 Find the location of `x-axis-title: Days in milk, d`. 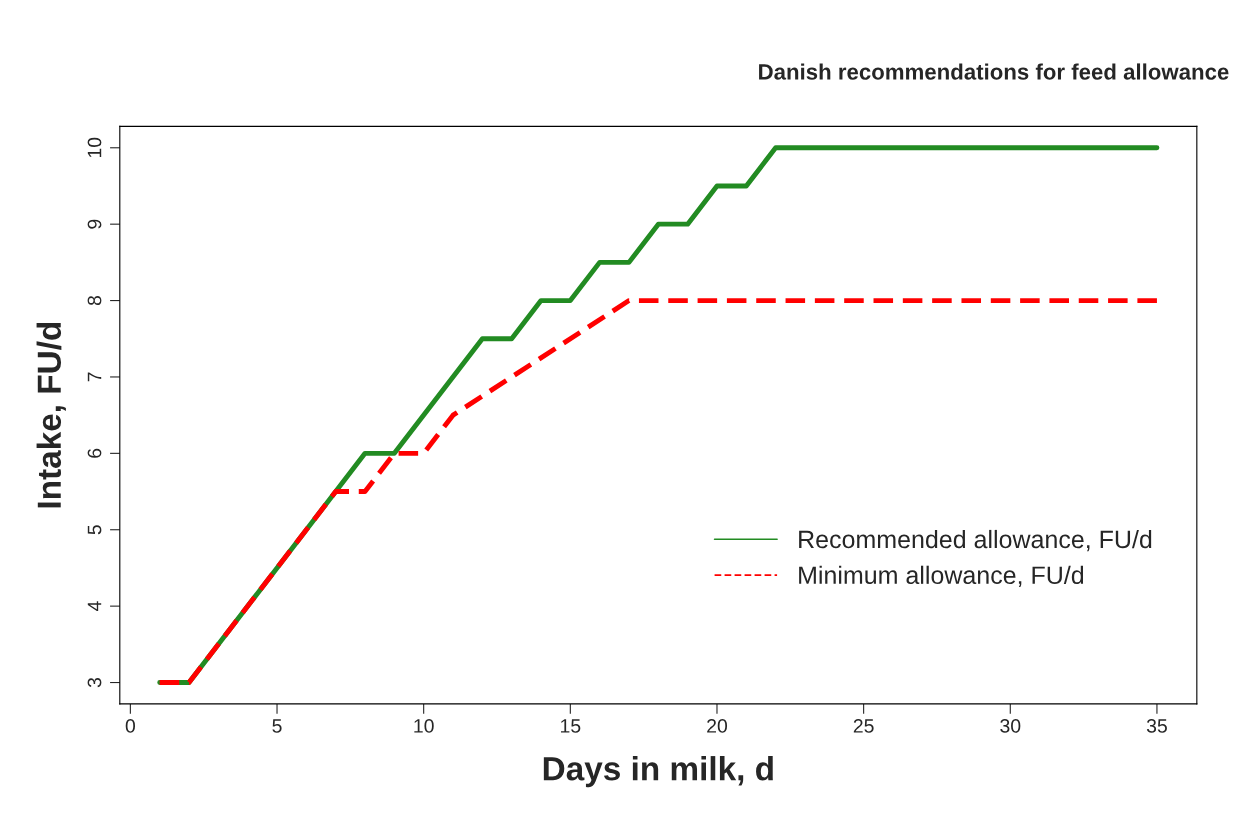

x-axis-title: Days in milk, d is located at coordinates (658, 772).